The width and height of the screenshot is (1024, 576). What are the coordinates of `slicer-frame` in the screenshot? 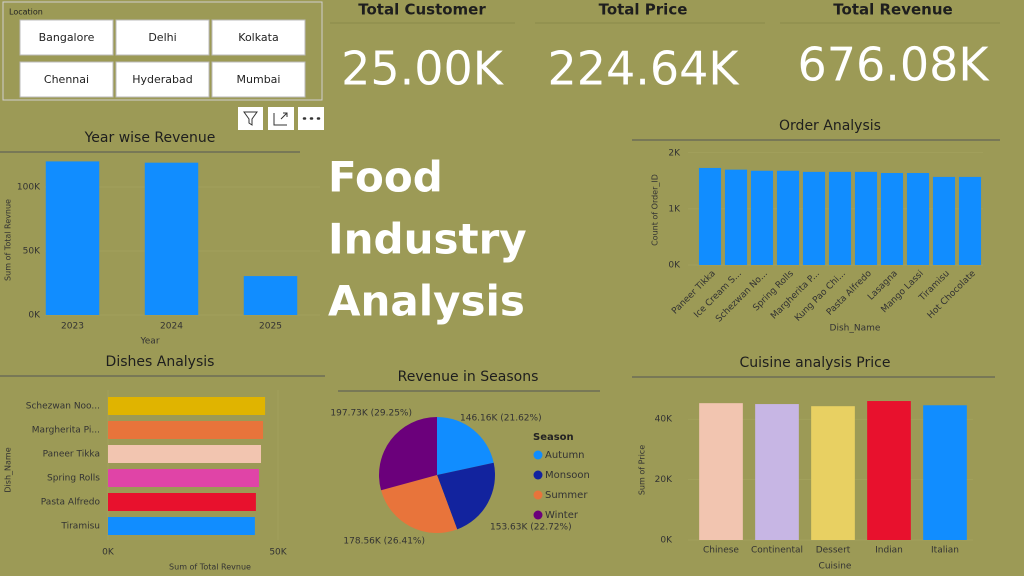 It's located at (162, 51).